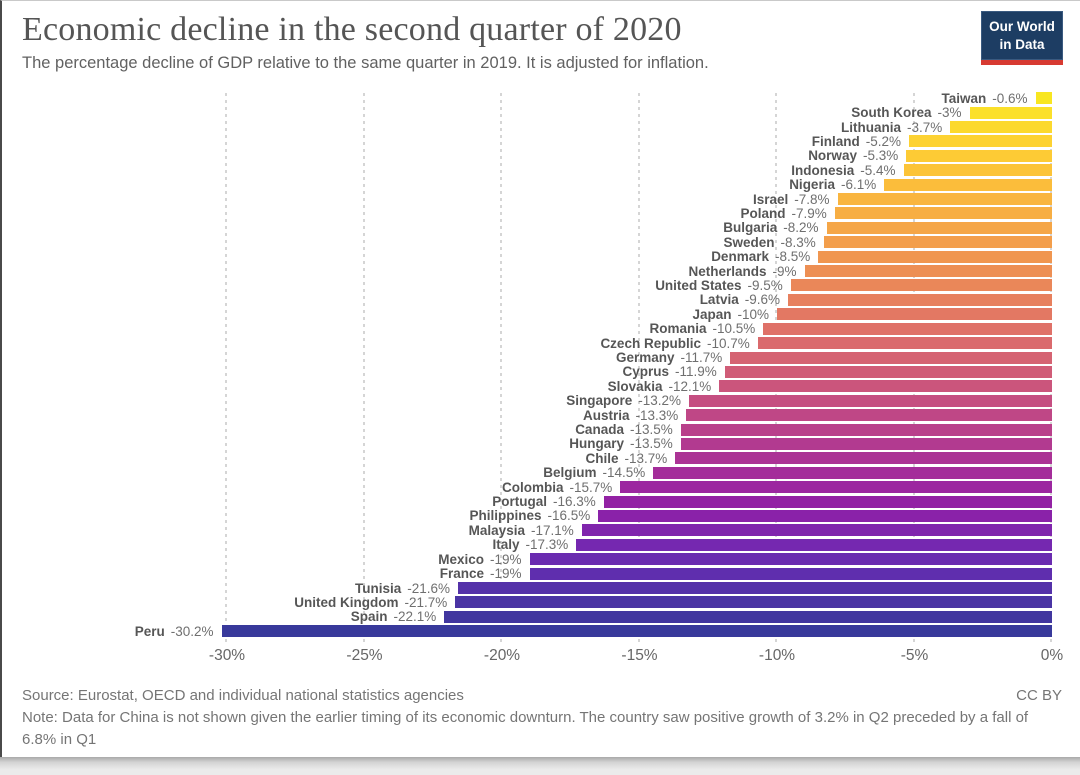 The width and height of the screenshot is (1080, 775). What do you see at coordinates (537, 516) in the screenshot?
I see `bar-row: Philippines -16.5%` at bounding box center [537, 516].